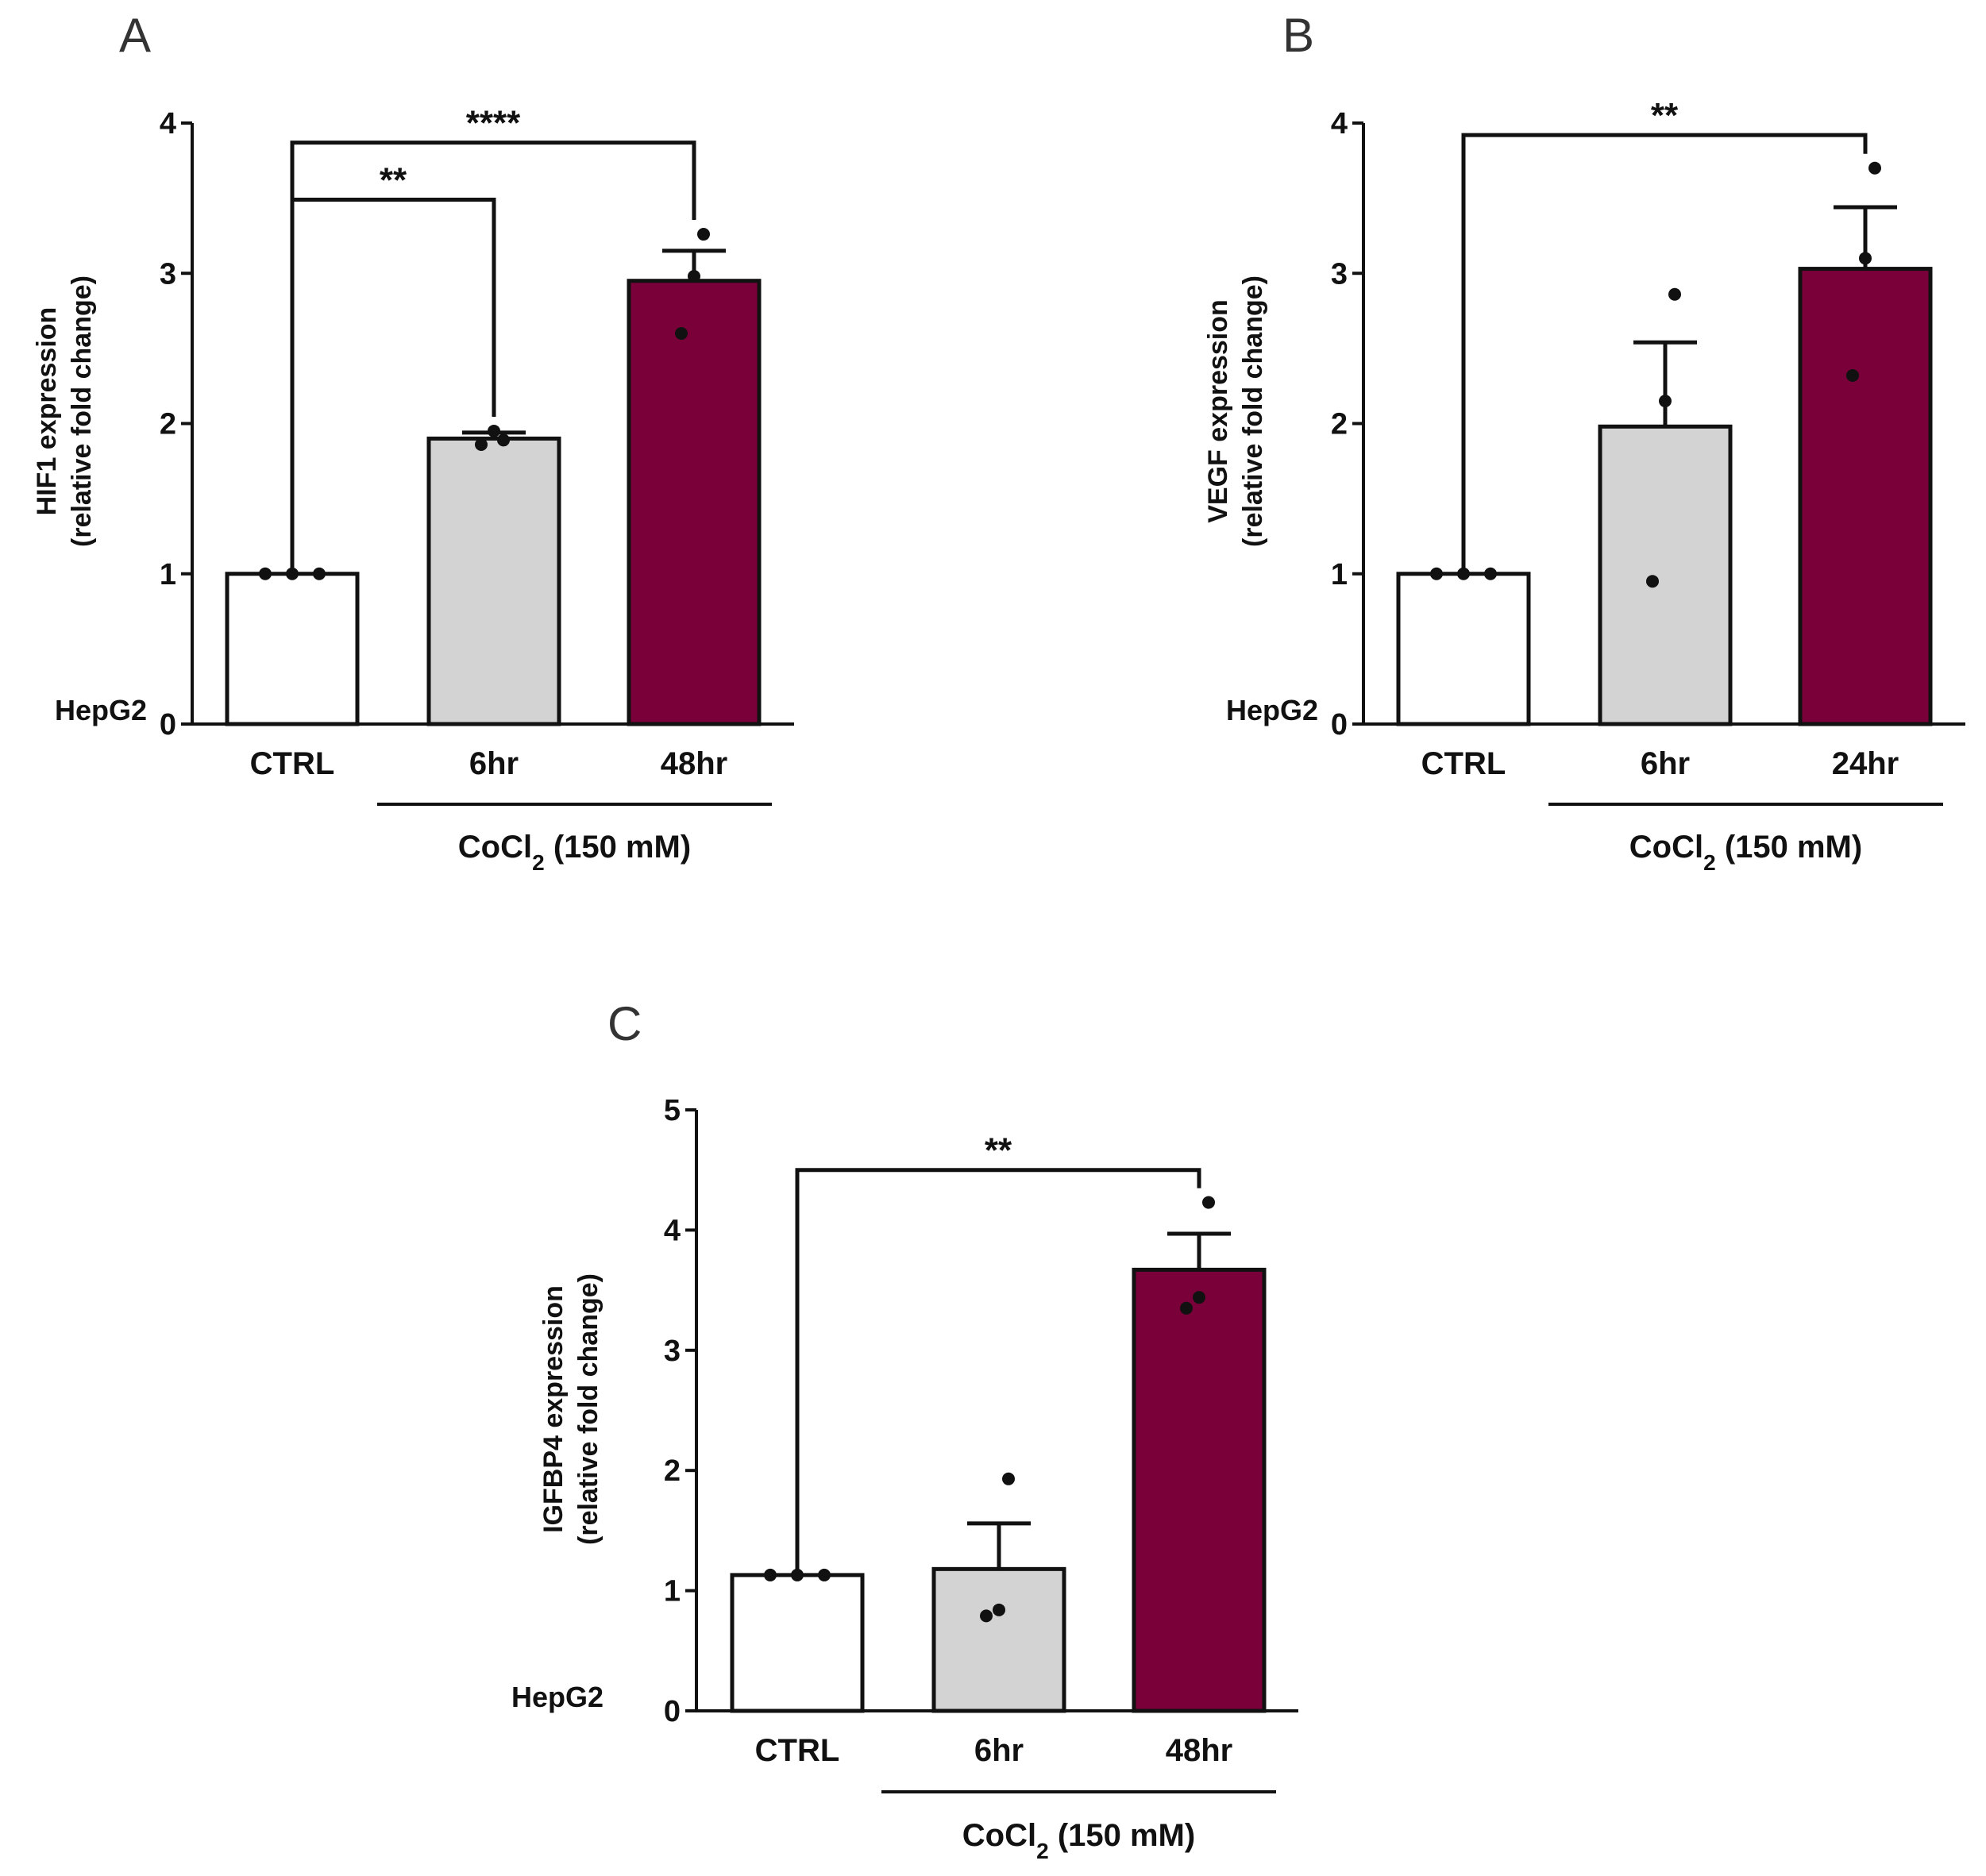 The width and height of the screenshot is (1986, 1876). I want to click on y-axis-label-line1: HIF1 expression, so click(47, 412).